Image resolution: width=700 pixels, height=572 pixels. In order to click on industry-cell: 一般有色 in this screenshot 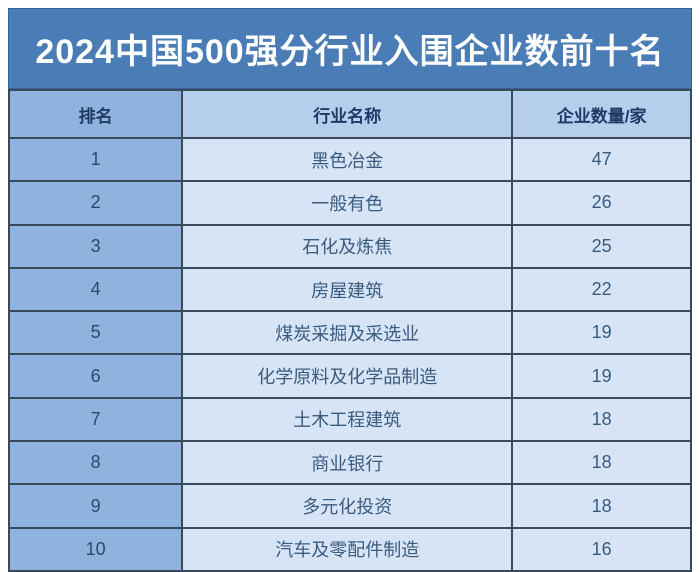, I will do `click(347, 203)`.